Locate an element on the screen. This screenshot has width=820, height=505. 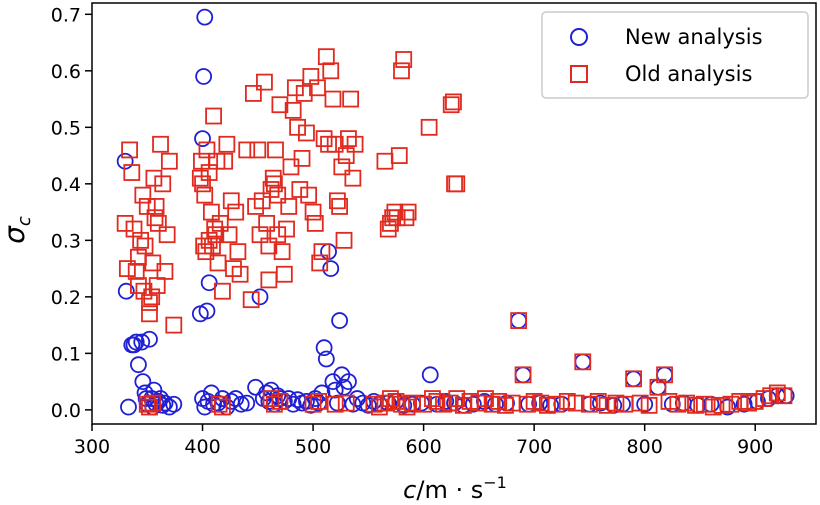
legend-label-old: Old analysis is located at coordinates (688, 74).